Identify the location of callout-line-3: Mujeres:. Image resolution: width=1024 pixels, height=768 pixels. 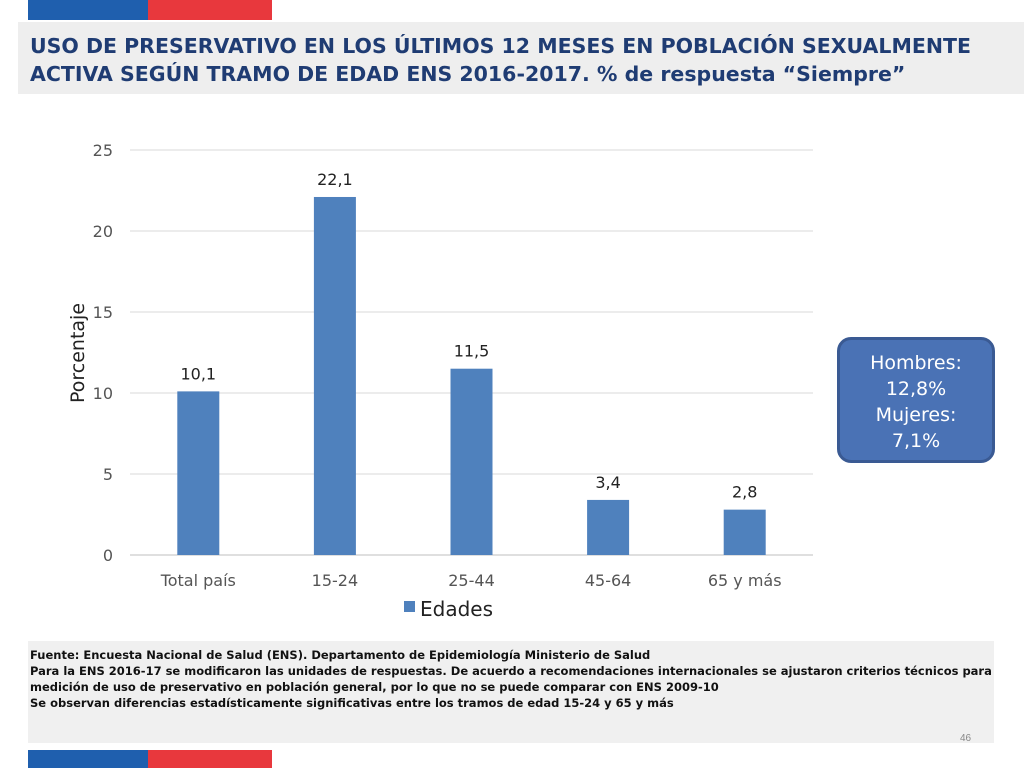
(916, 415).